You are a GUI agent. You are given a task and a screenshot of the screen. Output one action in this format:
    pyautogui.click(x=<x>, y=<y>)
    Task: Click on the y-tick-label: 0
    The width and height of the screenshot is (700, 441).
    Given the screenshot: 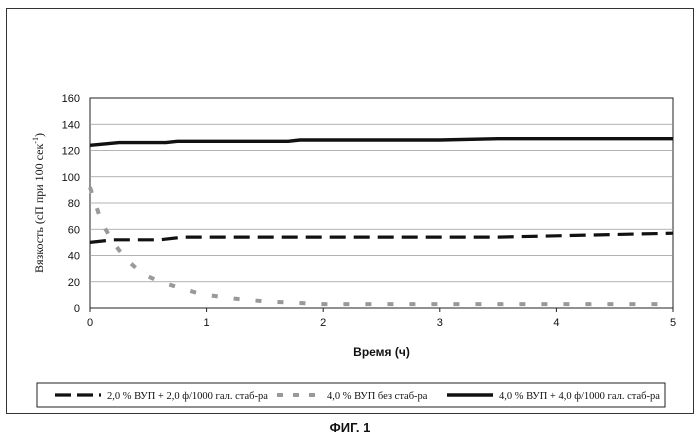 What is the action you would take?
    pyautogui.click(x=77, y=309)
    